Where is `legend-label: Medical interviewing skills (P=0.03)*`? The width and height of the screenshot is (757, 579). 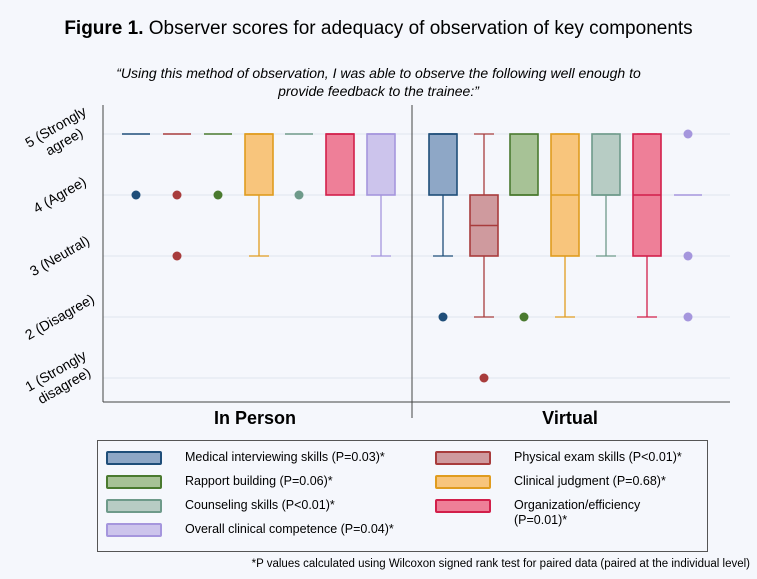
legend-label: Medical interviewing skills (P=0.03)* is located at coordinates (285, 457).